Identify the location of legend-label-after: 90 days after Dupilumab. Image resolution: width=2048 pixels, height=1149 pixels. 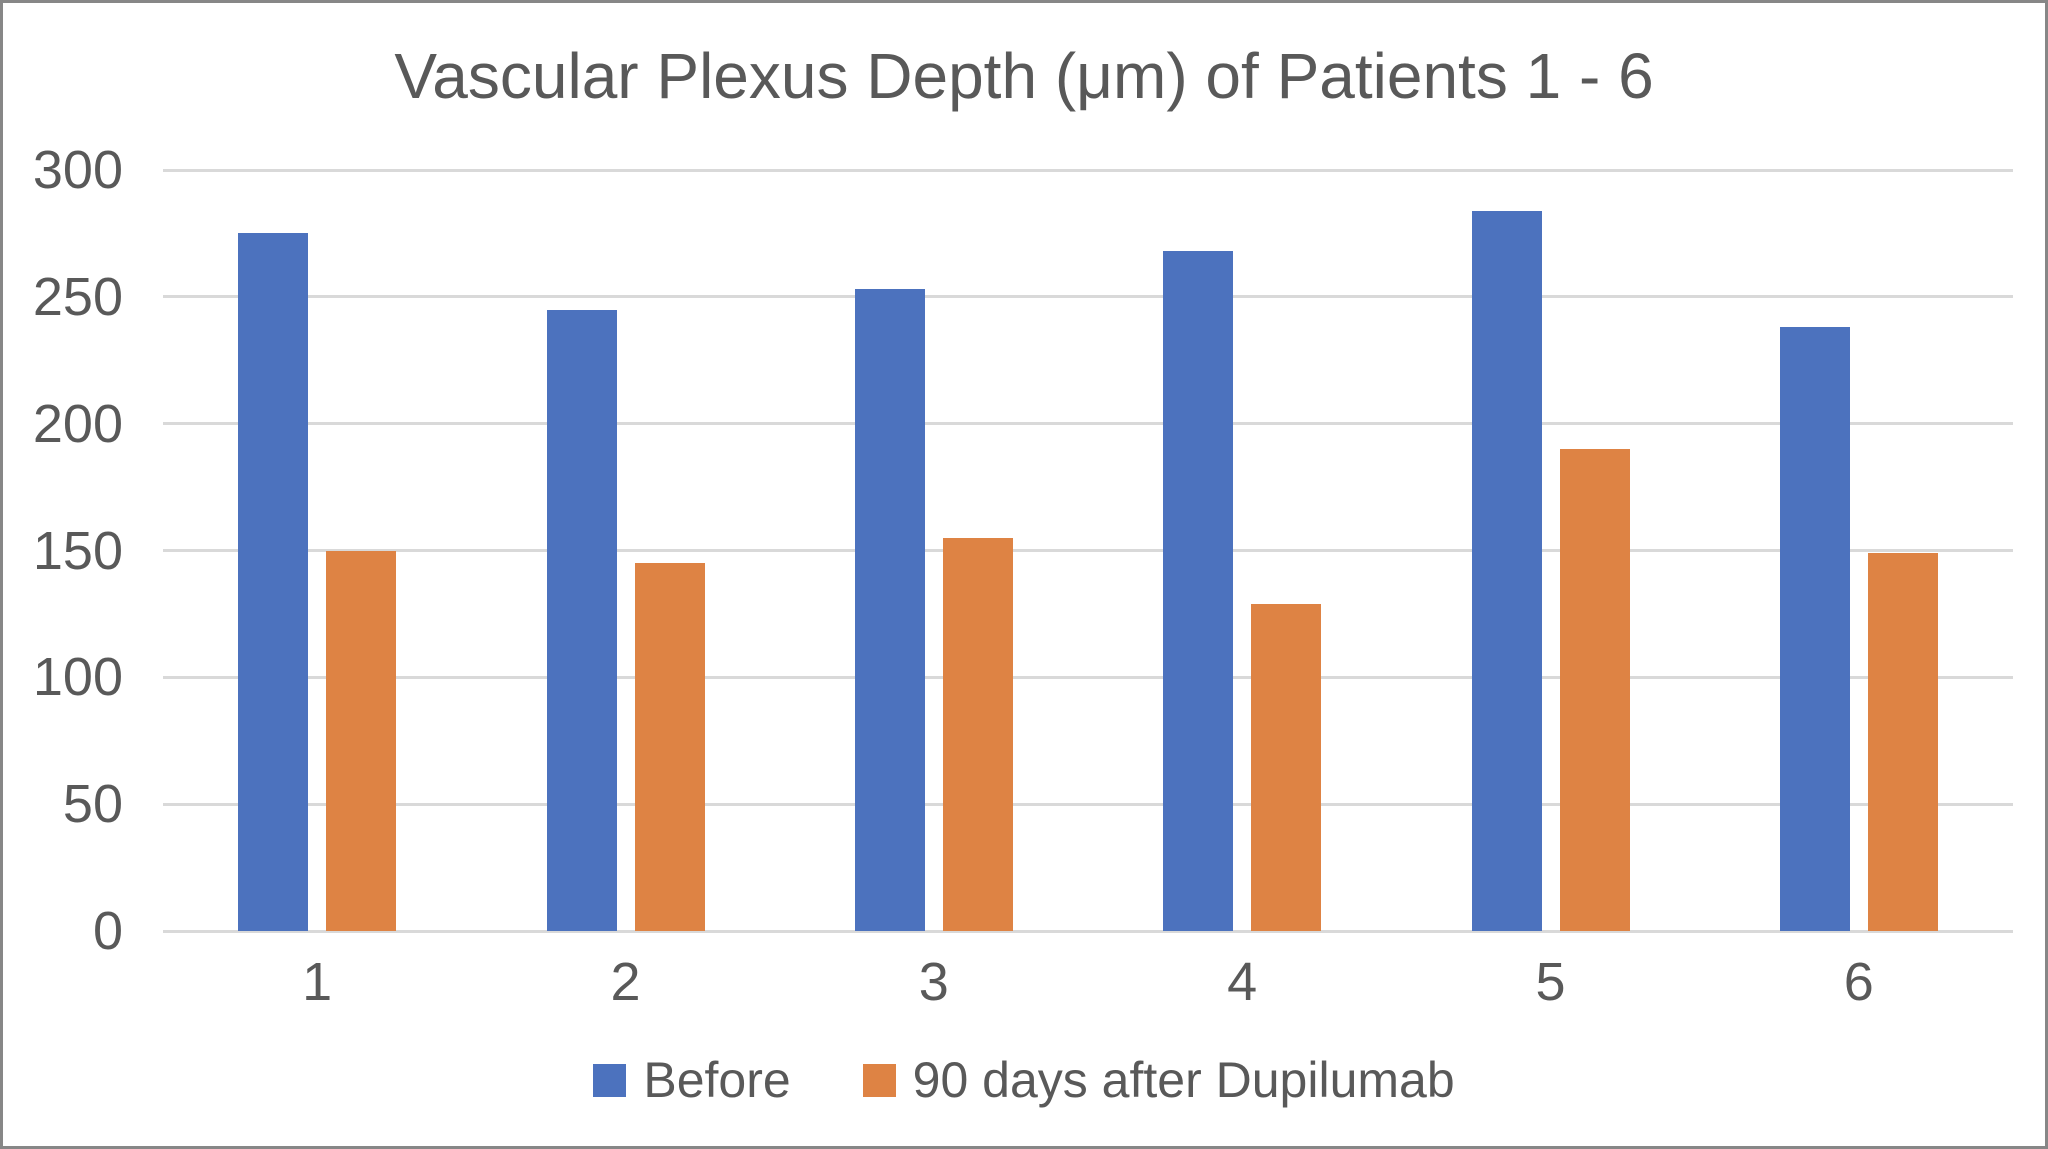
(1183, 1080).